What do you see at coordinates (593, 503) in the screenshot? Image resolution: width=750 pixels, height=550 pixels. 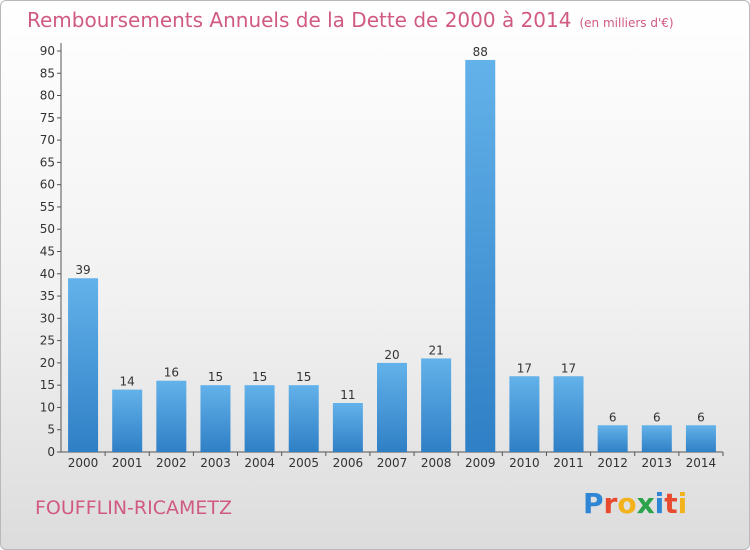 I see `logo-letter: P` at bounding box center [593, 503].